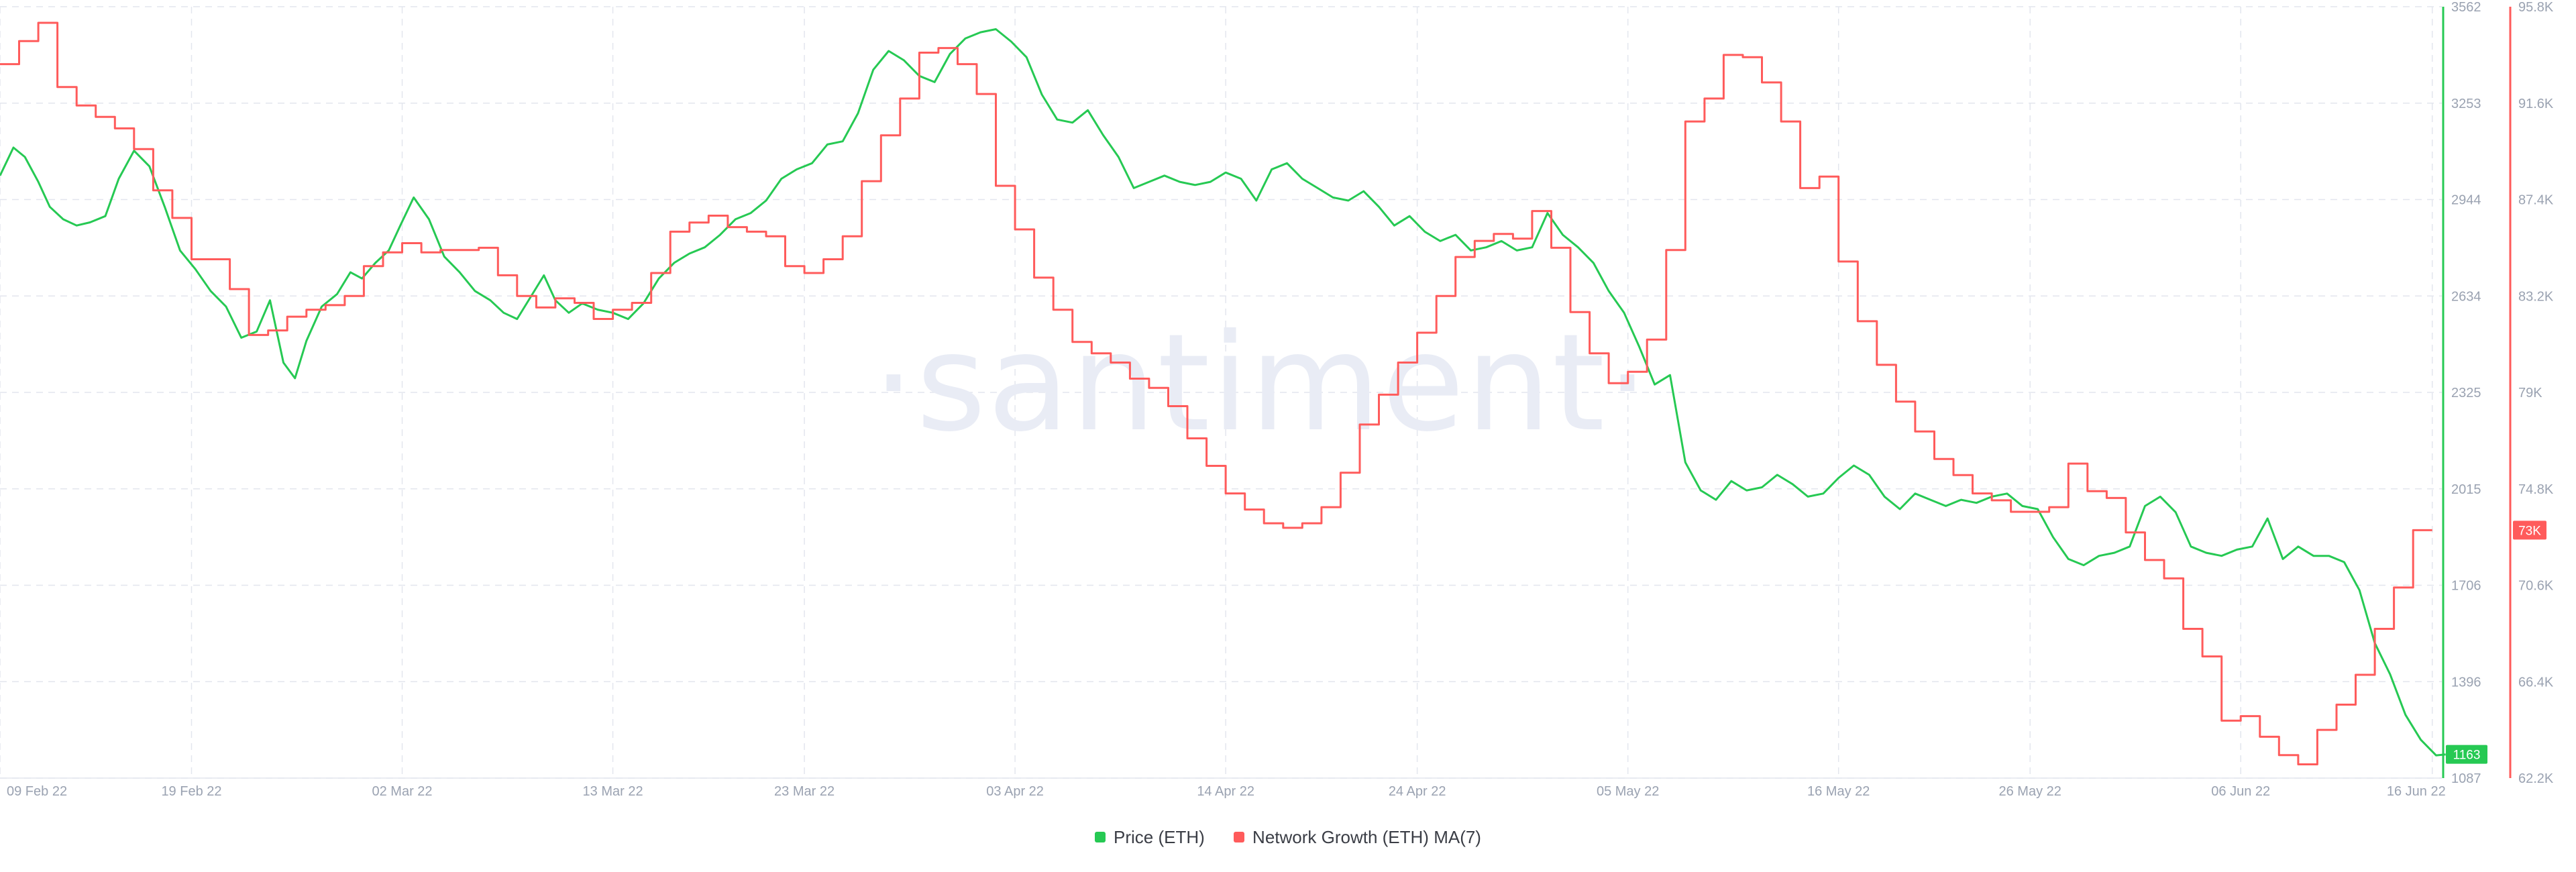 The image size is (2576, 872). What do you see at coordinates (2536, 489) in the screenshot?
I see `network-growth-y-tick-label: 74.8K` at bounding box center [2536, 489].